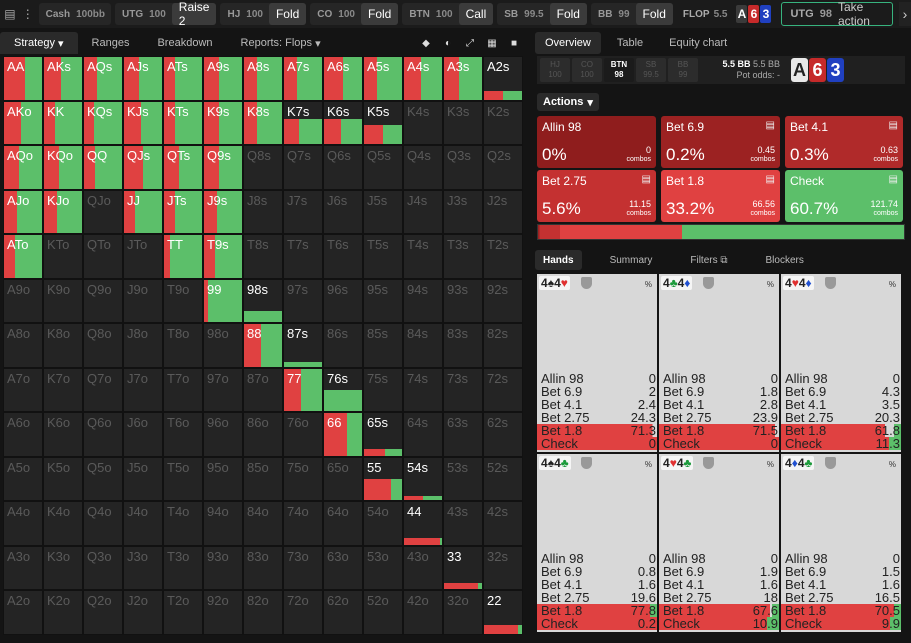 This screenshot has height=643, width=911. I want to click on hand-cell: 94s, so click(423, 300).